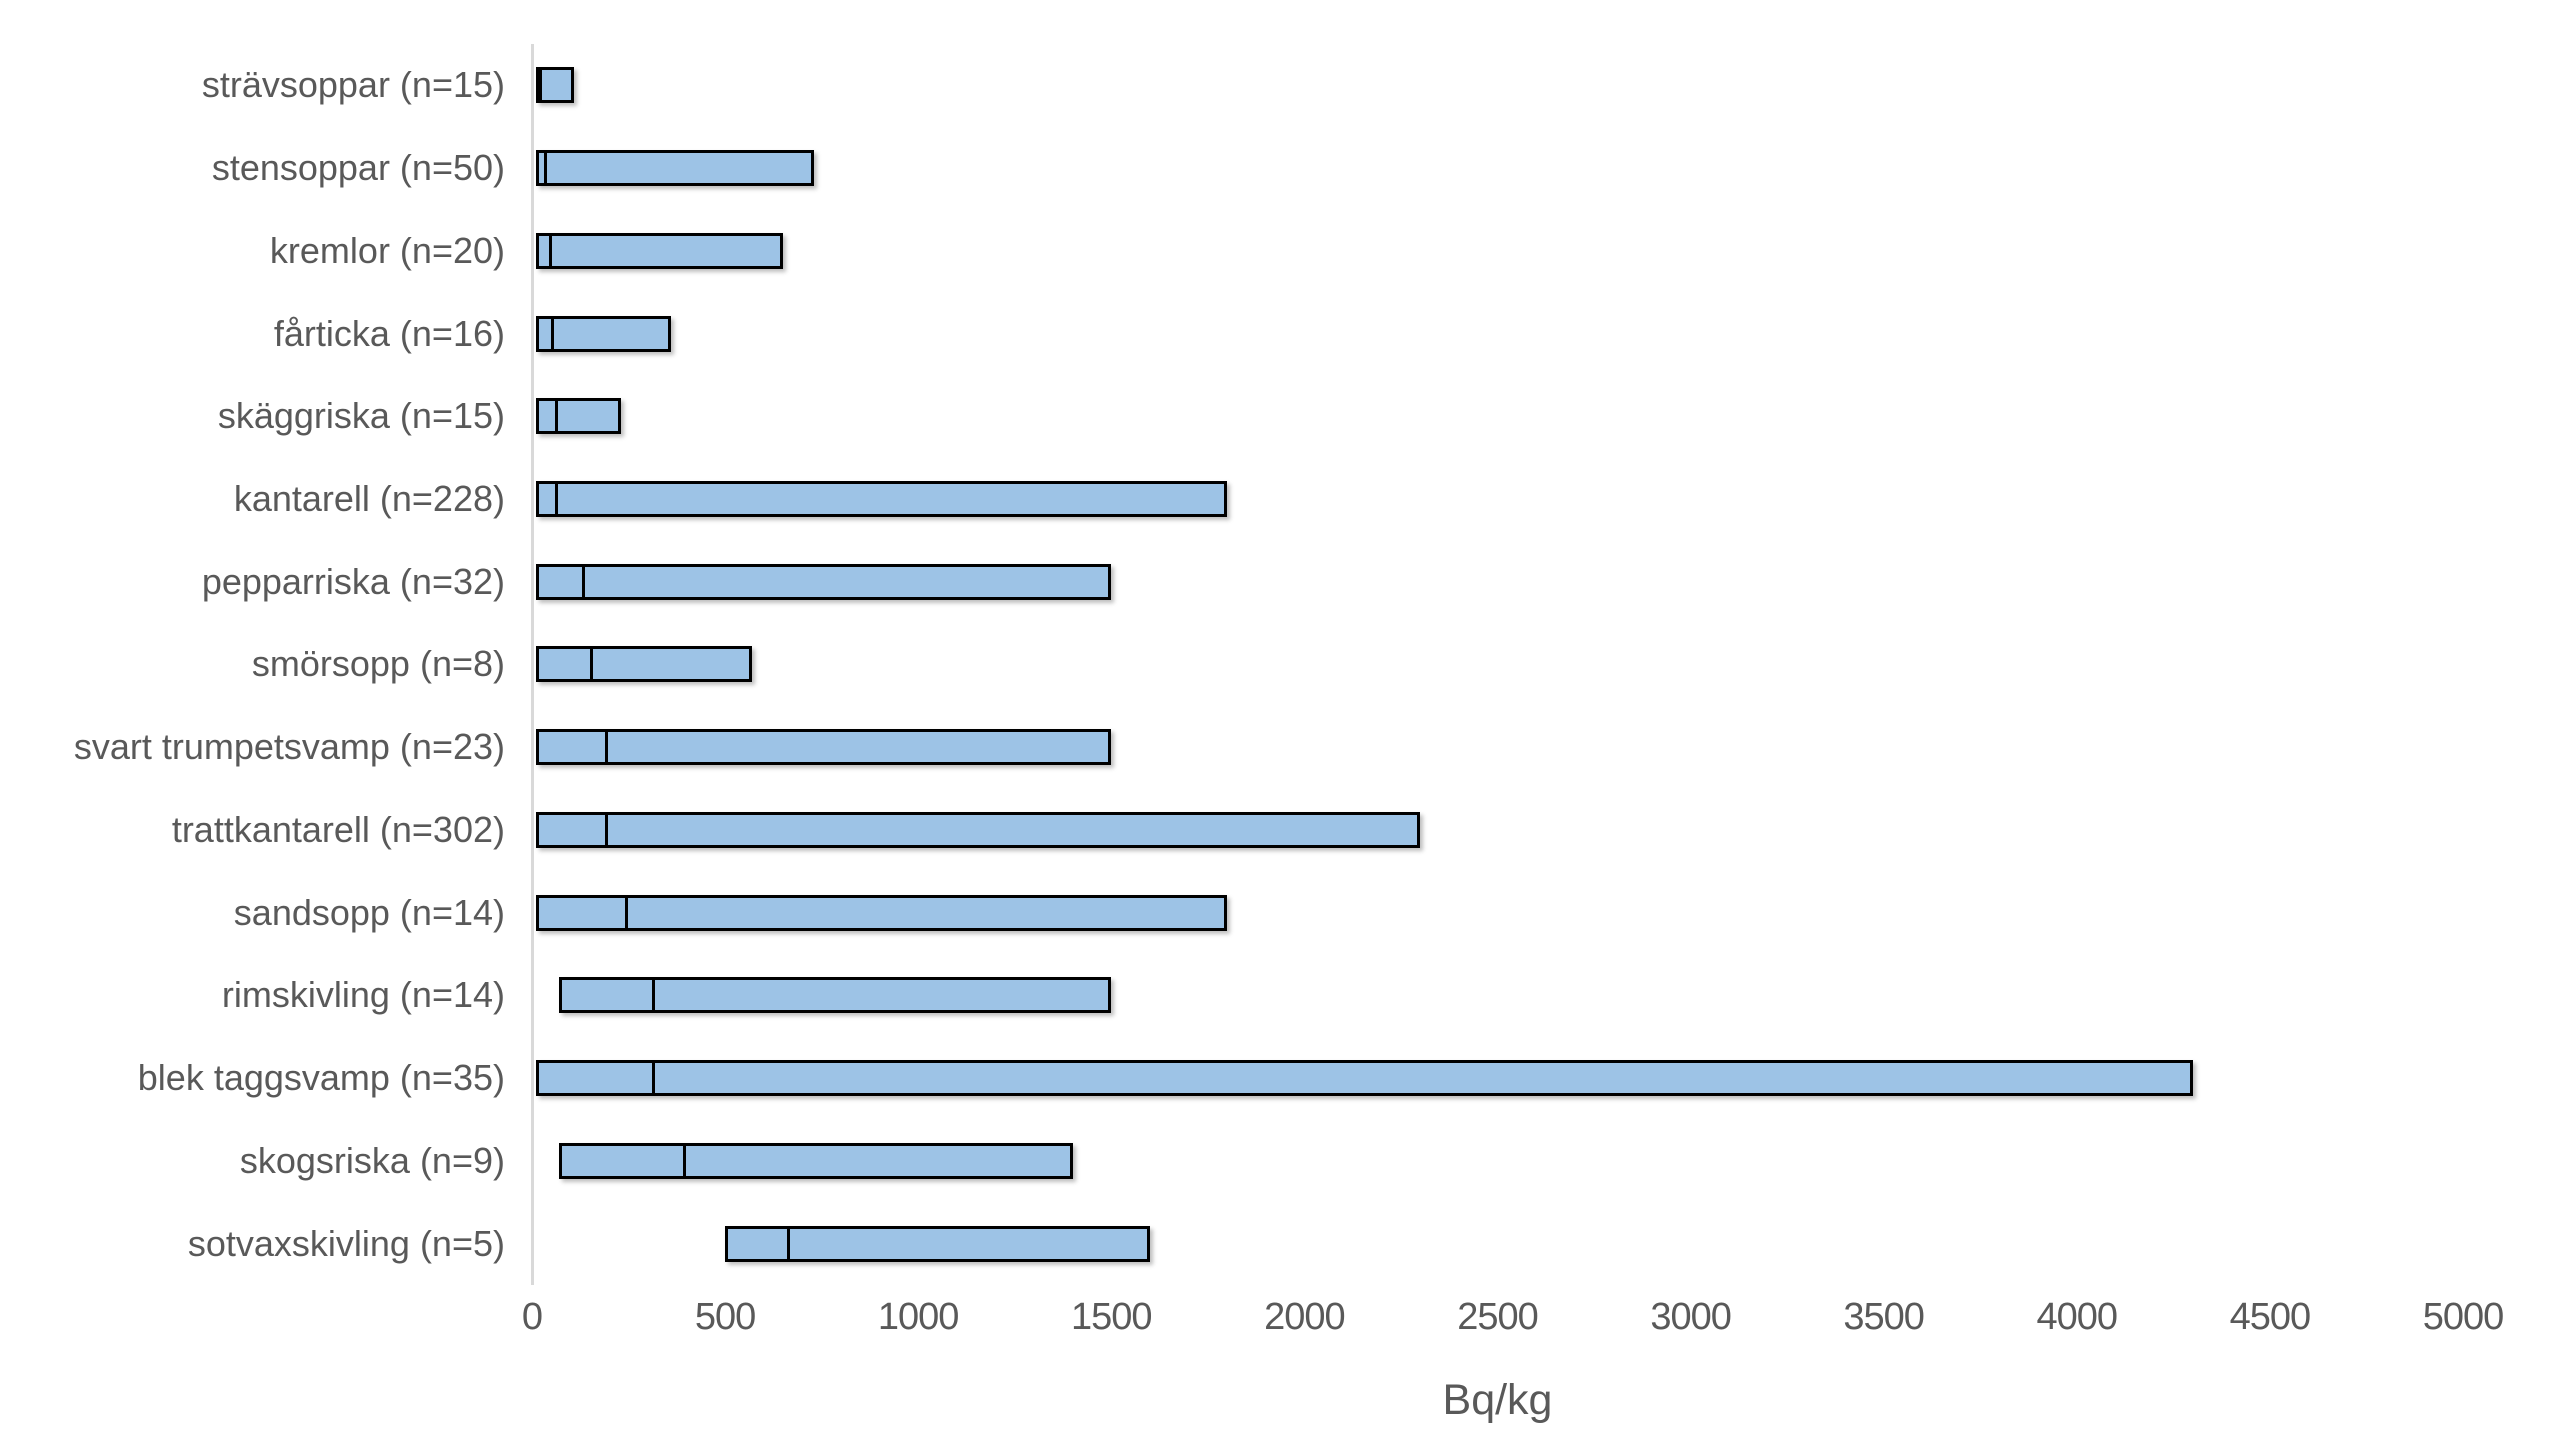  What do you see at coordinates (358, 168) in the screenshot?
I see `category-label: stensoppar (n=50)` at bounding box center [358, 168].